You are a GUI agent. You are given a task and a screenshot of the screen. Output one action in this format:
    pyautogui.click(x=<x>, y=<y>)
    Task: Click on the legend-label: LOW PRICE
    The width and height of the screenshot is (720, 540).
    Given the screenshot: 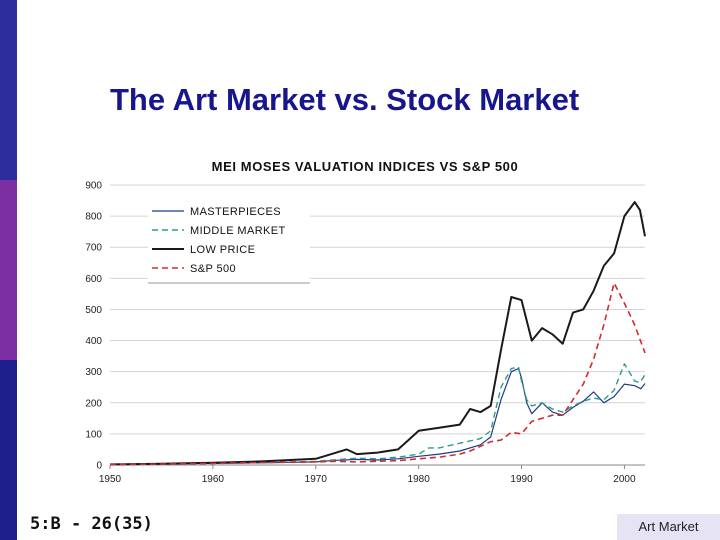 What is the action you would take?
    pyautogui.click(x=222, y=250)
    